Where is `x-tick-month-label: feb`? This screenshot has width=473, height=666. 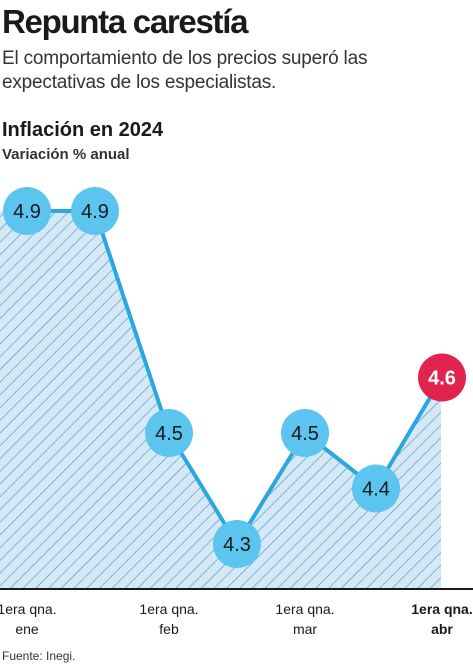 x-tick-month-label: feb is located at coordinates (169, 629).